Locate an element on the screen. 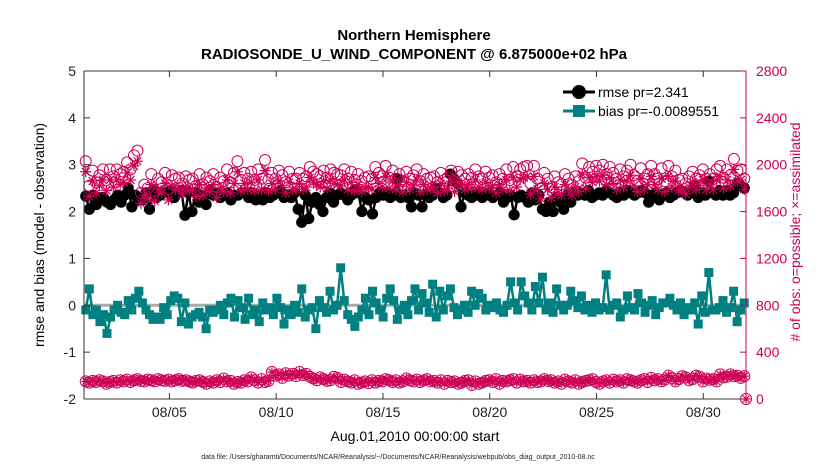 The height and width of the screenshot is (470, 830). y-left-tick-label: 5 is located at coordinates (72, 71).